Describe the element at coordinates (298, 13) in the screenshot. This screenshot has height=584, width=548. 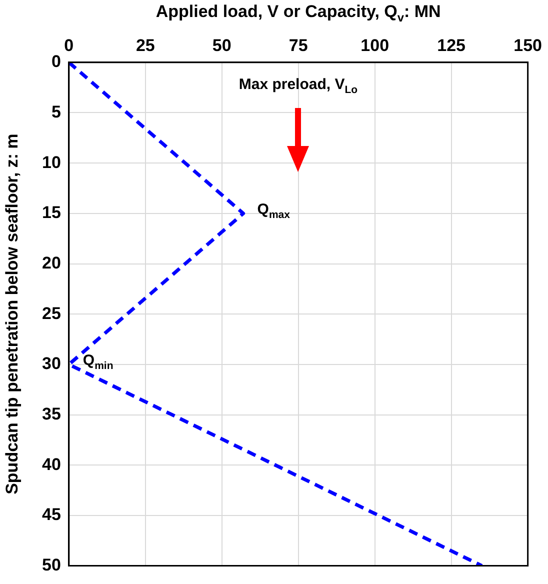
I see `x-axis-title: Applied load, V or Capacity, Q$_{v}$: MN` at that location.